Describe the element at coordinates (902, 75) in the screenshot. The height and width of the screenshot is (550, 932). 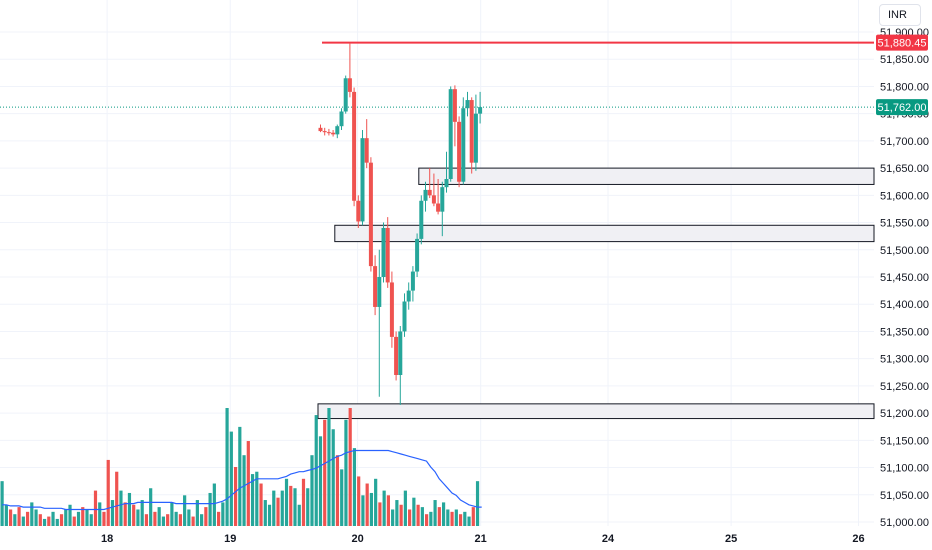
I see `price-tags: 51,880.45 51,762.00` at that location.